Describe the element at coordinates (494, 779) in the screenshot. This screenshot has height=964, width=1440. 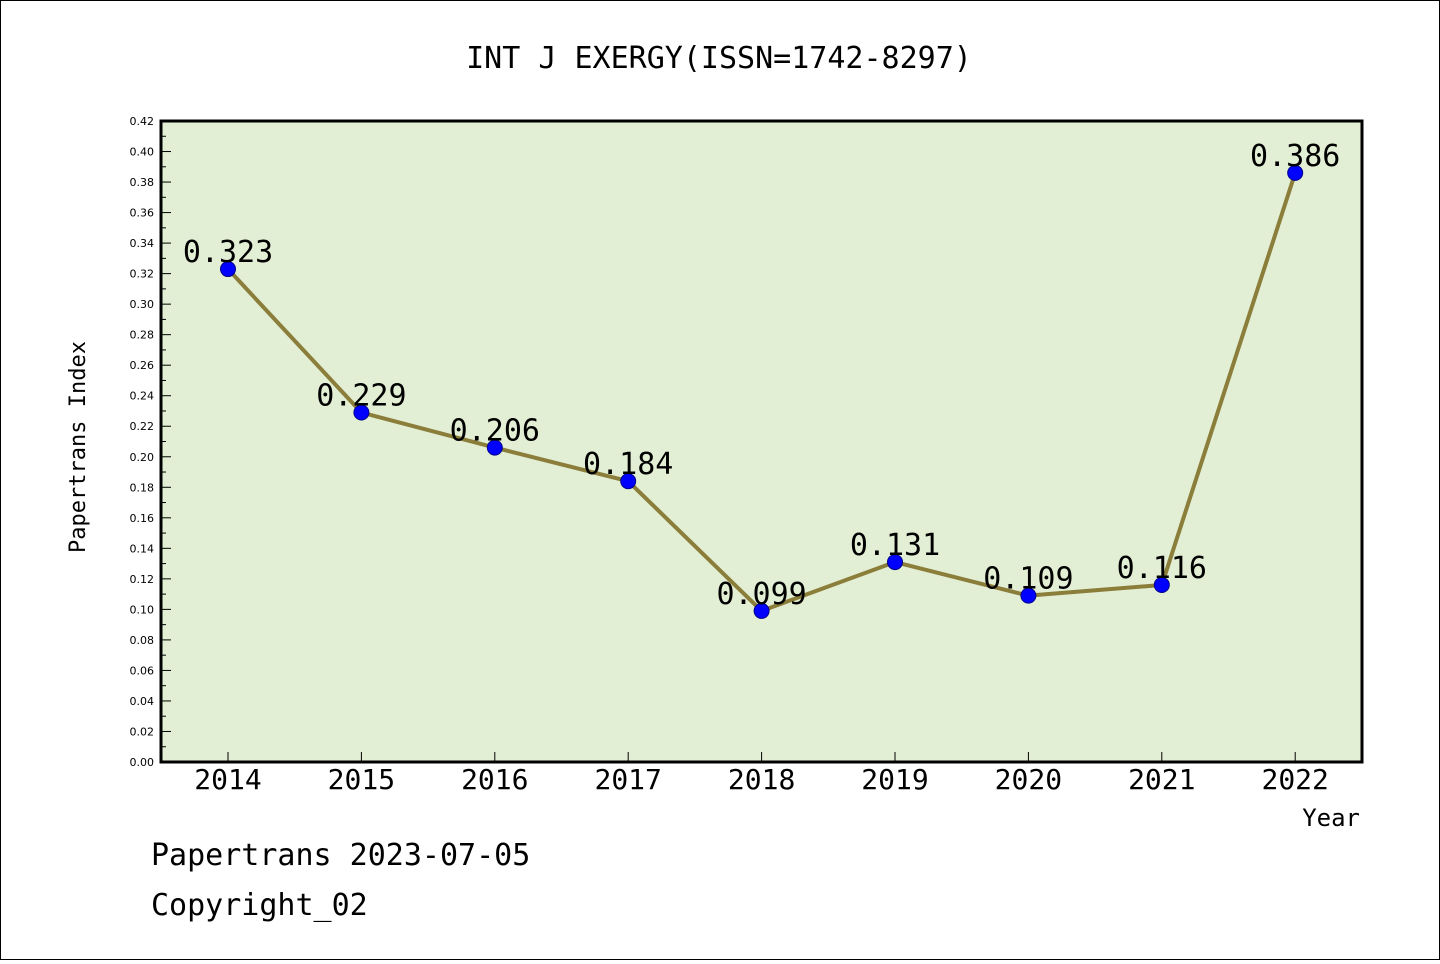
I see `x-tick-label: 2016` at that location.